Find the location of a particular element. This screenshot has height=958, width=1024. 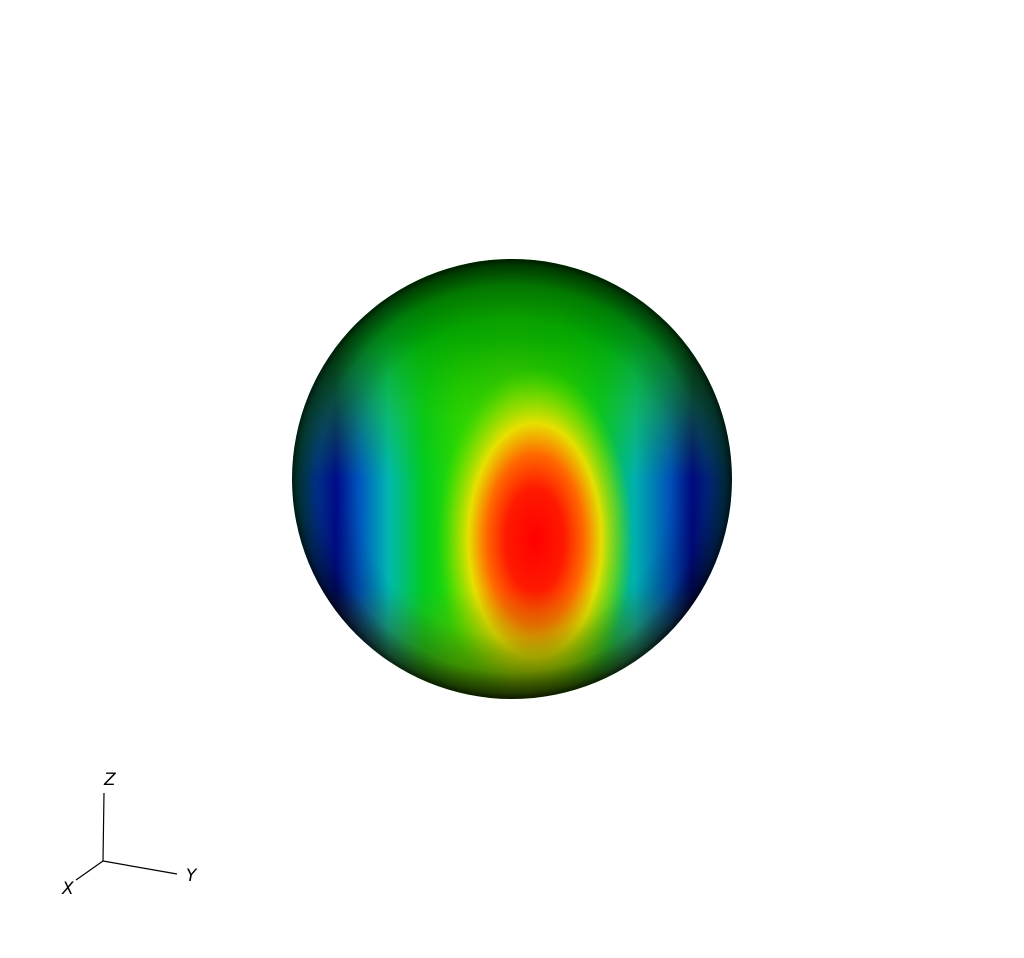

y-axis-label: Y is located at coordinates (192, 876).